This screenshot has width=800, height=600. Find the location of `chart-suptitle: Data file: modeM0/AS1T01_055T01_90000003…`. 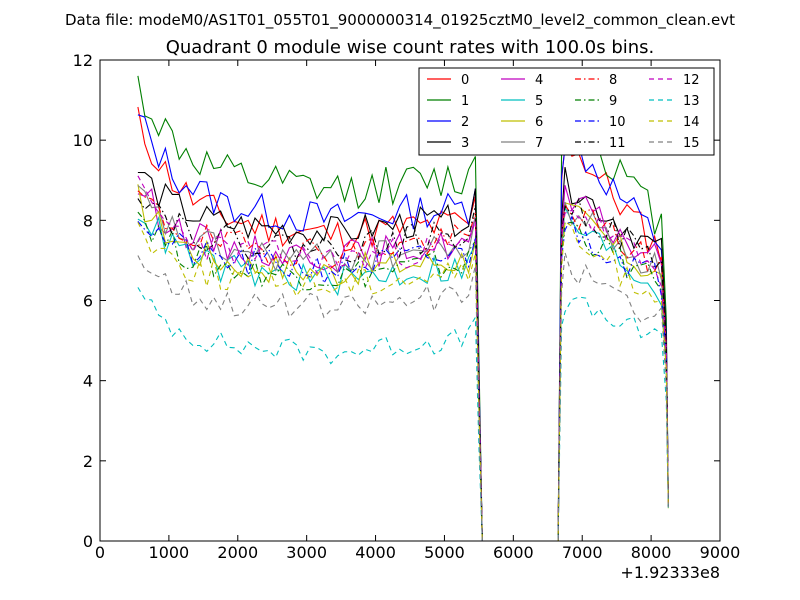

chart-suptitle: Data file: modeM0/AS1T01_055T01_90000003… is located at coordinates (400, 20).